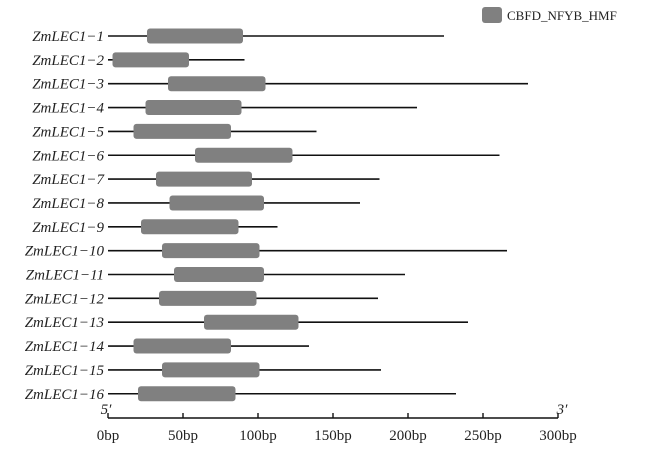 This screenshot has width=649, height=453. Describe the element at coordinates (65, 252) in the screenshot. I see `gene-label: ZmLEC1−10` at that location.